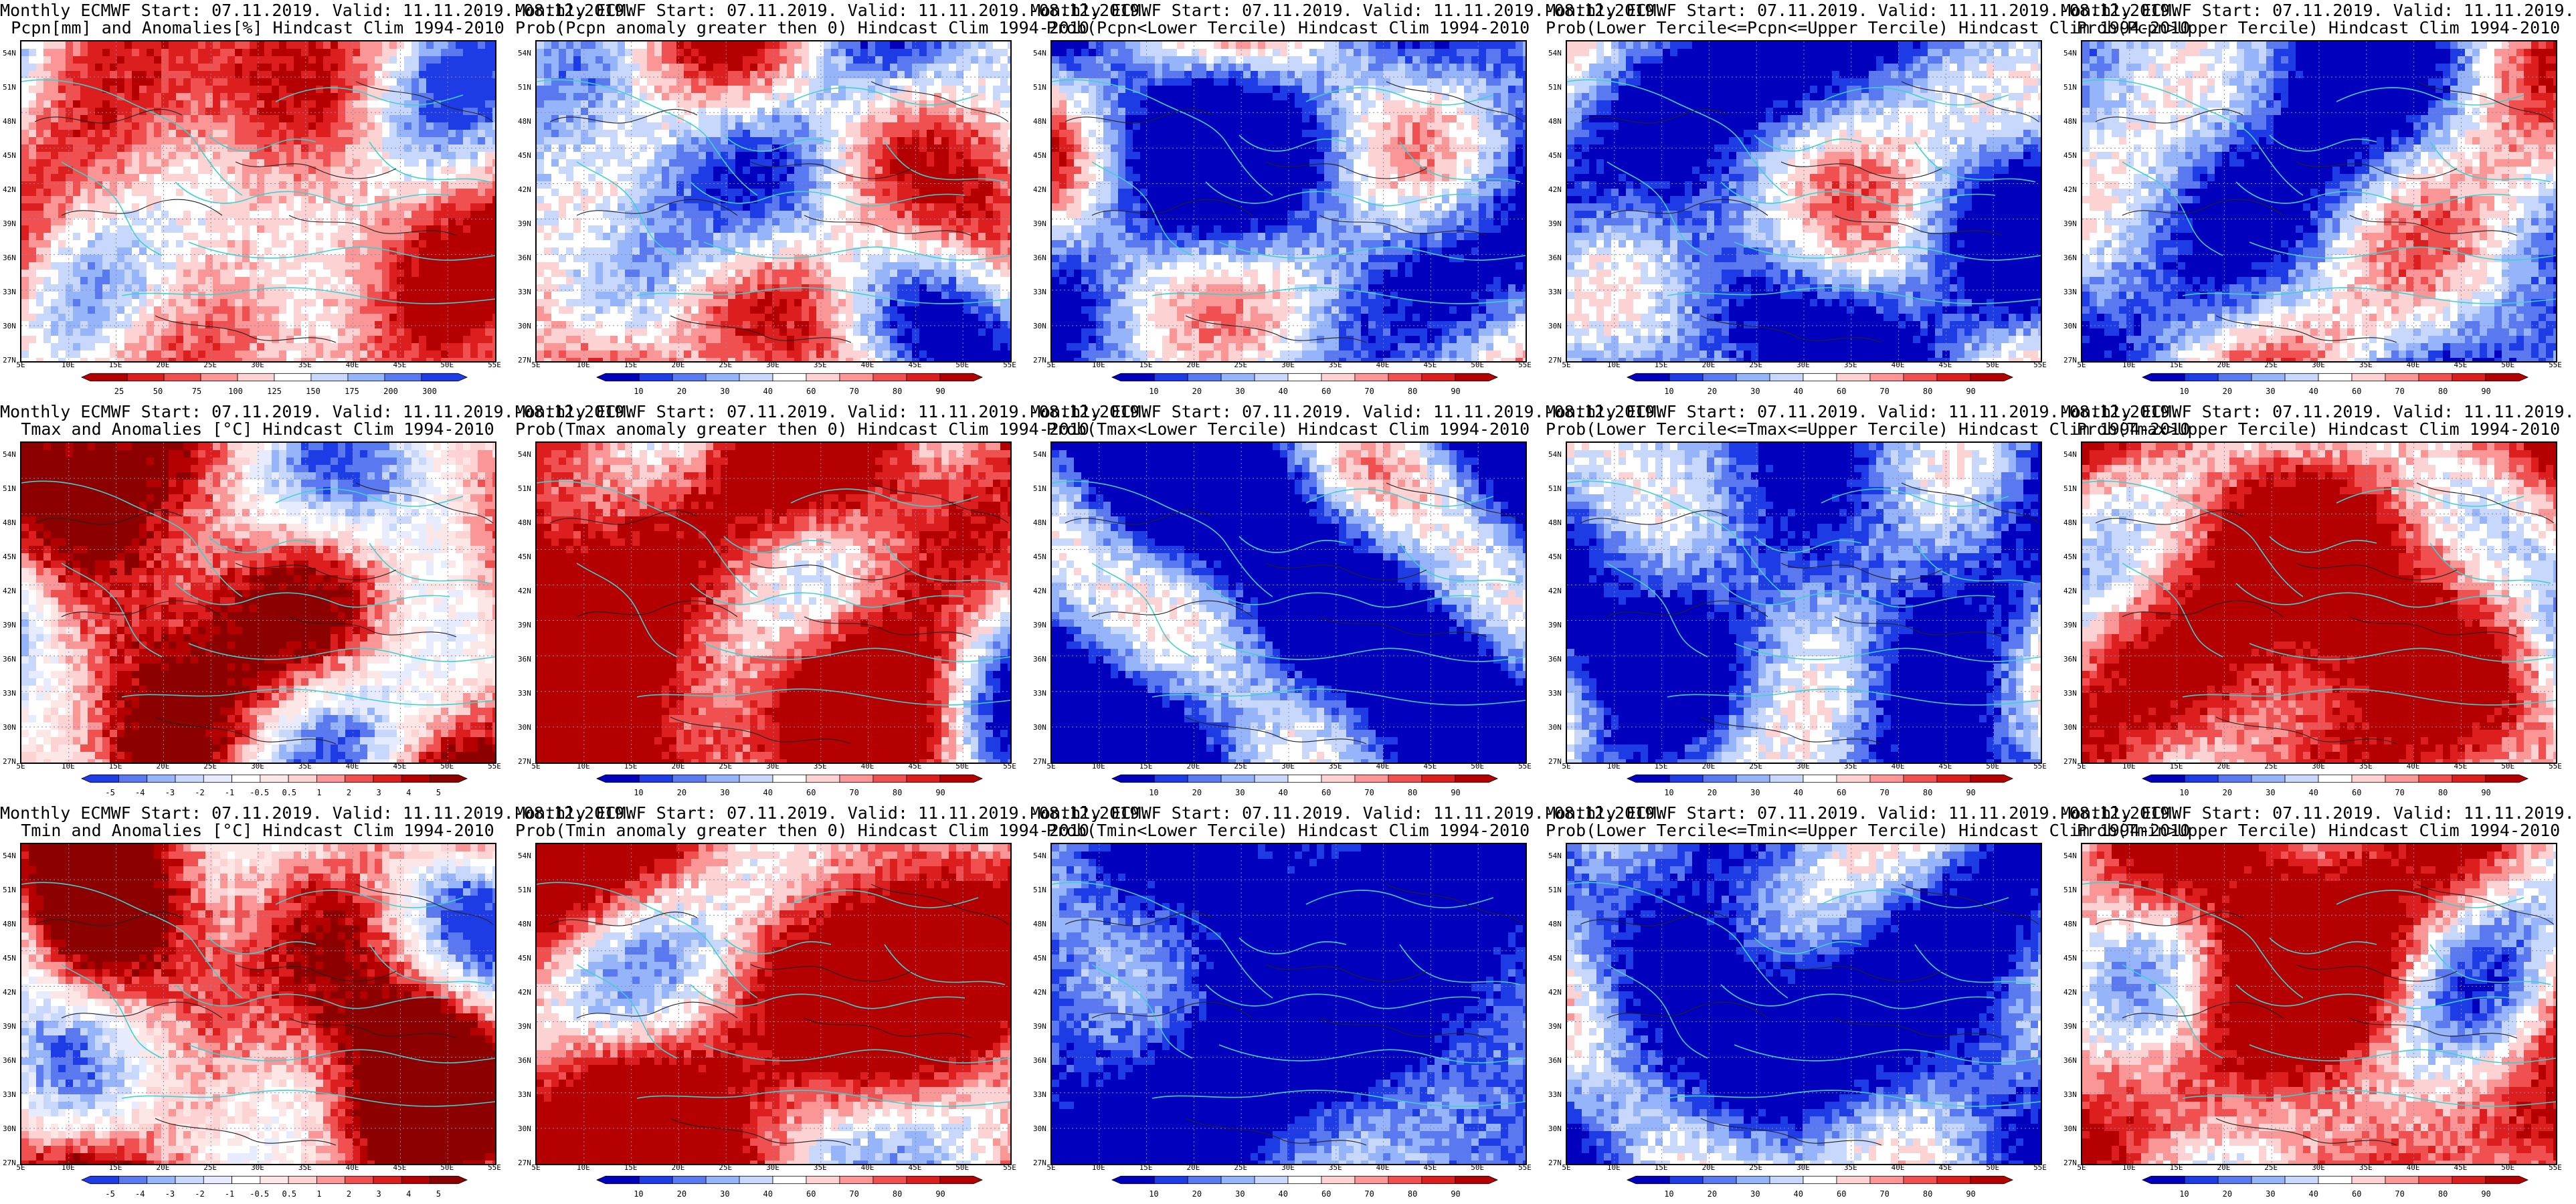  Describe the element at coordinates (379, 1194) in the screenshot. I see `colorbar-tick-label: 3` at that location.